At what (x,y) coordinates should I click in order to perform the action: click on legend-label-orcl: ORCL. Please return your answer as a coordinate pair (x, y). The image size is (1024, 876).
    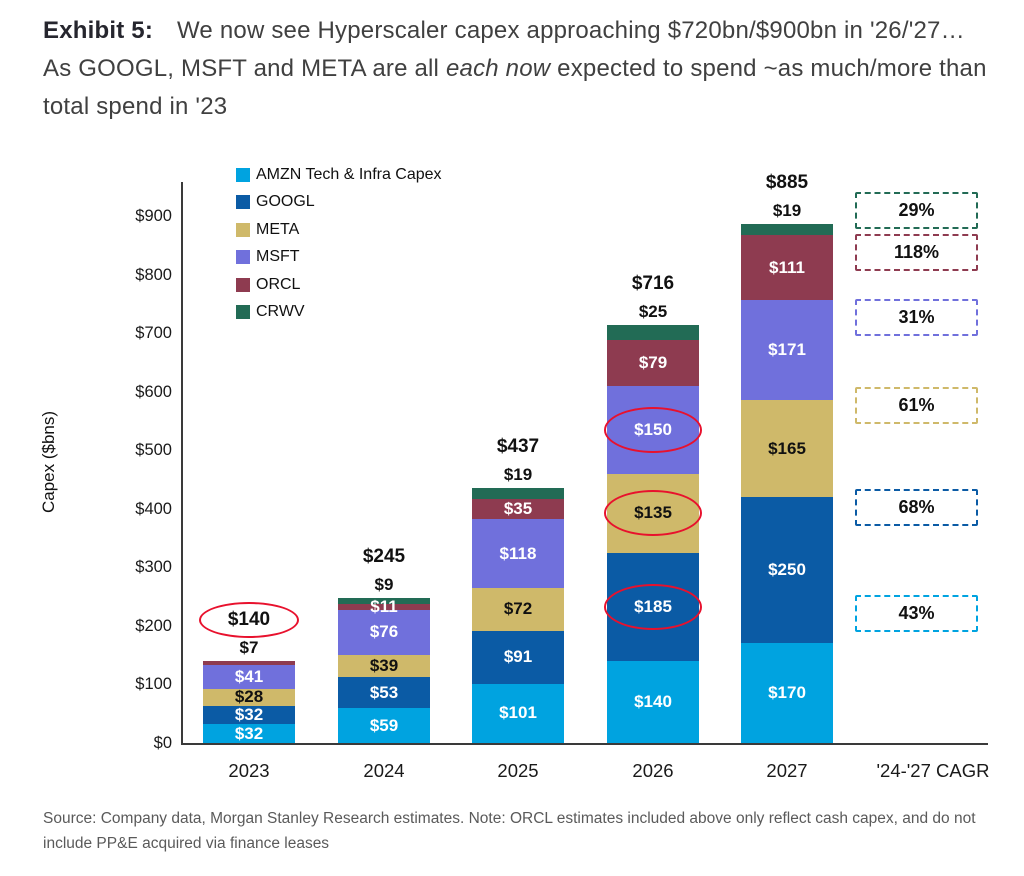
    Looking at the image, I should click on (278, 284).